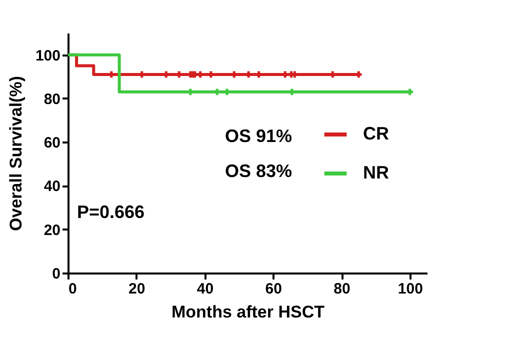  What do you see at coordinates (111, 212) in the screenshot?
I see `annotation: P=0.666` at bounding box center [111, 212].